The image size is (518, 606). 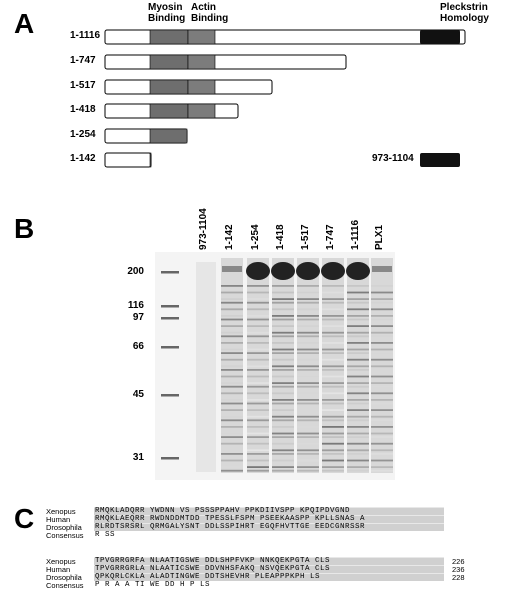 What do you see at coordinates (83, 158) in the screenshot?
I see `construct-label: 1-142` at bounding box center [83, 158].